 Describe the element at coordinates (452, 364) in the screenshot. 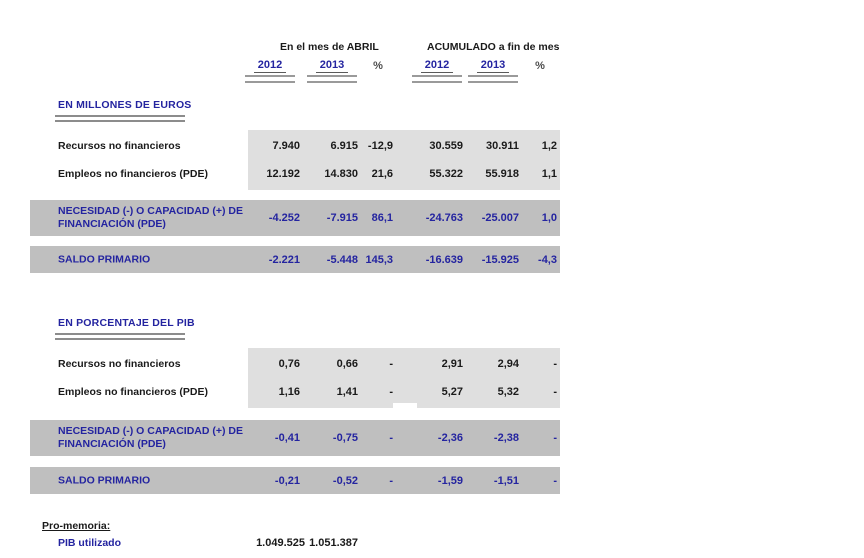

I see `cell-value: 2,91` at that location.